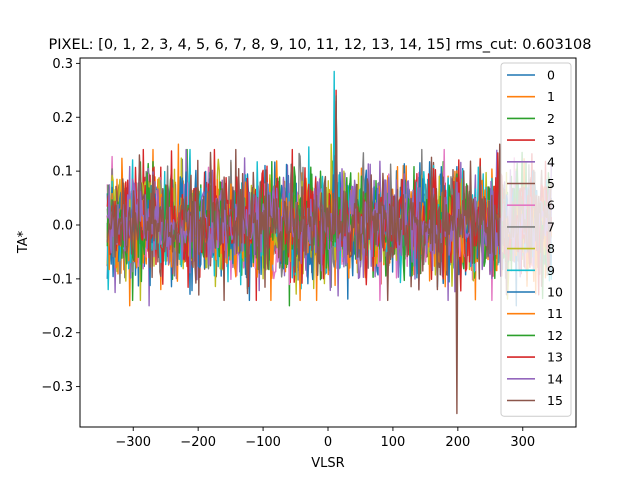 Image resolution: width=640 pixels, height=480 pixels. Describe the element at coordinates (551, 75) in the screenshot. I see `legend-label-0: 0` at that location.